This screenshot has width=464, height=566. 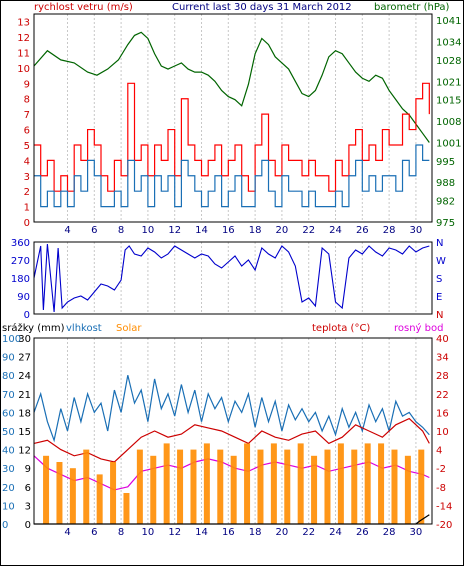 What do you see at coordinates (335, 532) in the screenshot?
I see `x-tick-label: 24` at bounding box center [335, 532].